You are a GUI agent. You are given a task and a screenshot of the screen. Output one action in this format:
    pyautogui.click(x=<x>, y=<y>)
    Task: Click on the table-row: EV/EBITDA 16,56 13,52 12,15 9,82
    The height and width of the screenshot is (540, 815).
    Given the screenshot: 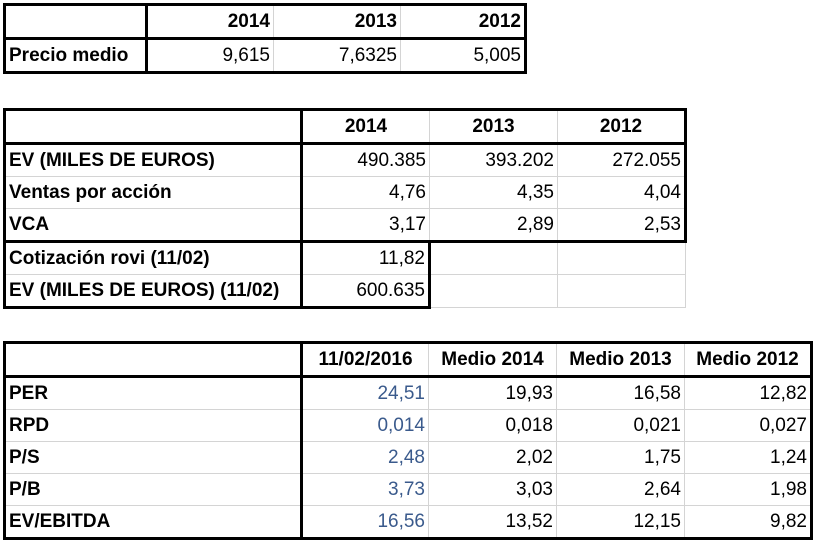 What is the action you would take?
    pyautogui.click(x=408, y=522)
    